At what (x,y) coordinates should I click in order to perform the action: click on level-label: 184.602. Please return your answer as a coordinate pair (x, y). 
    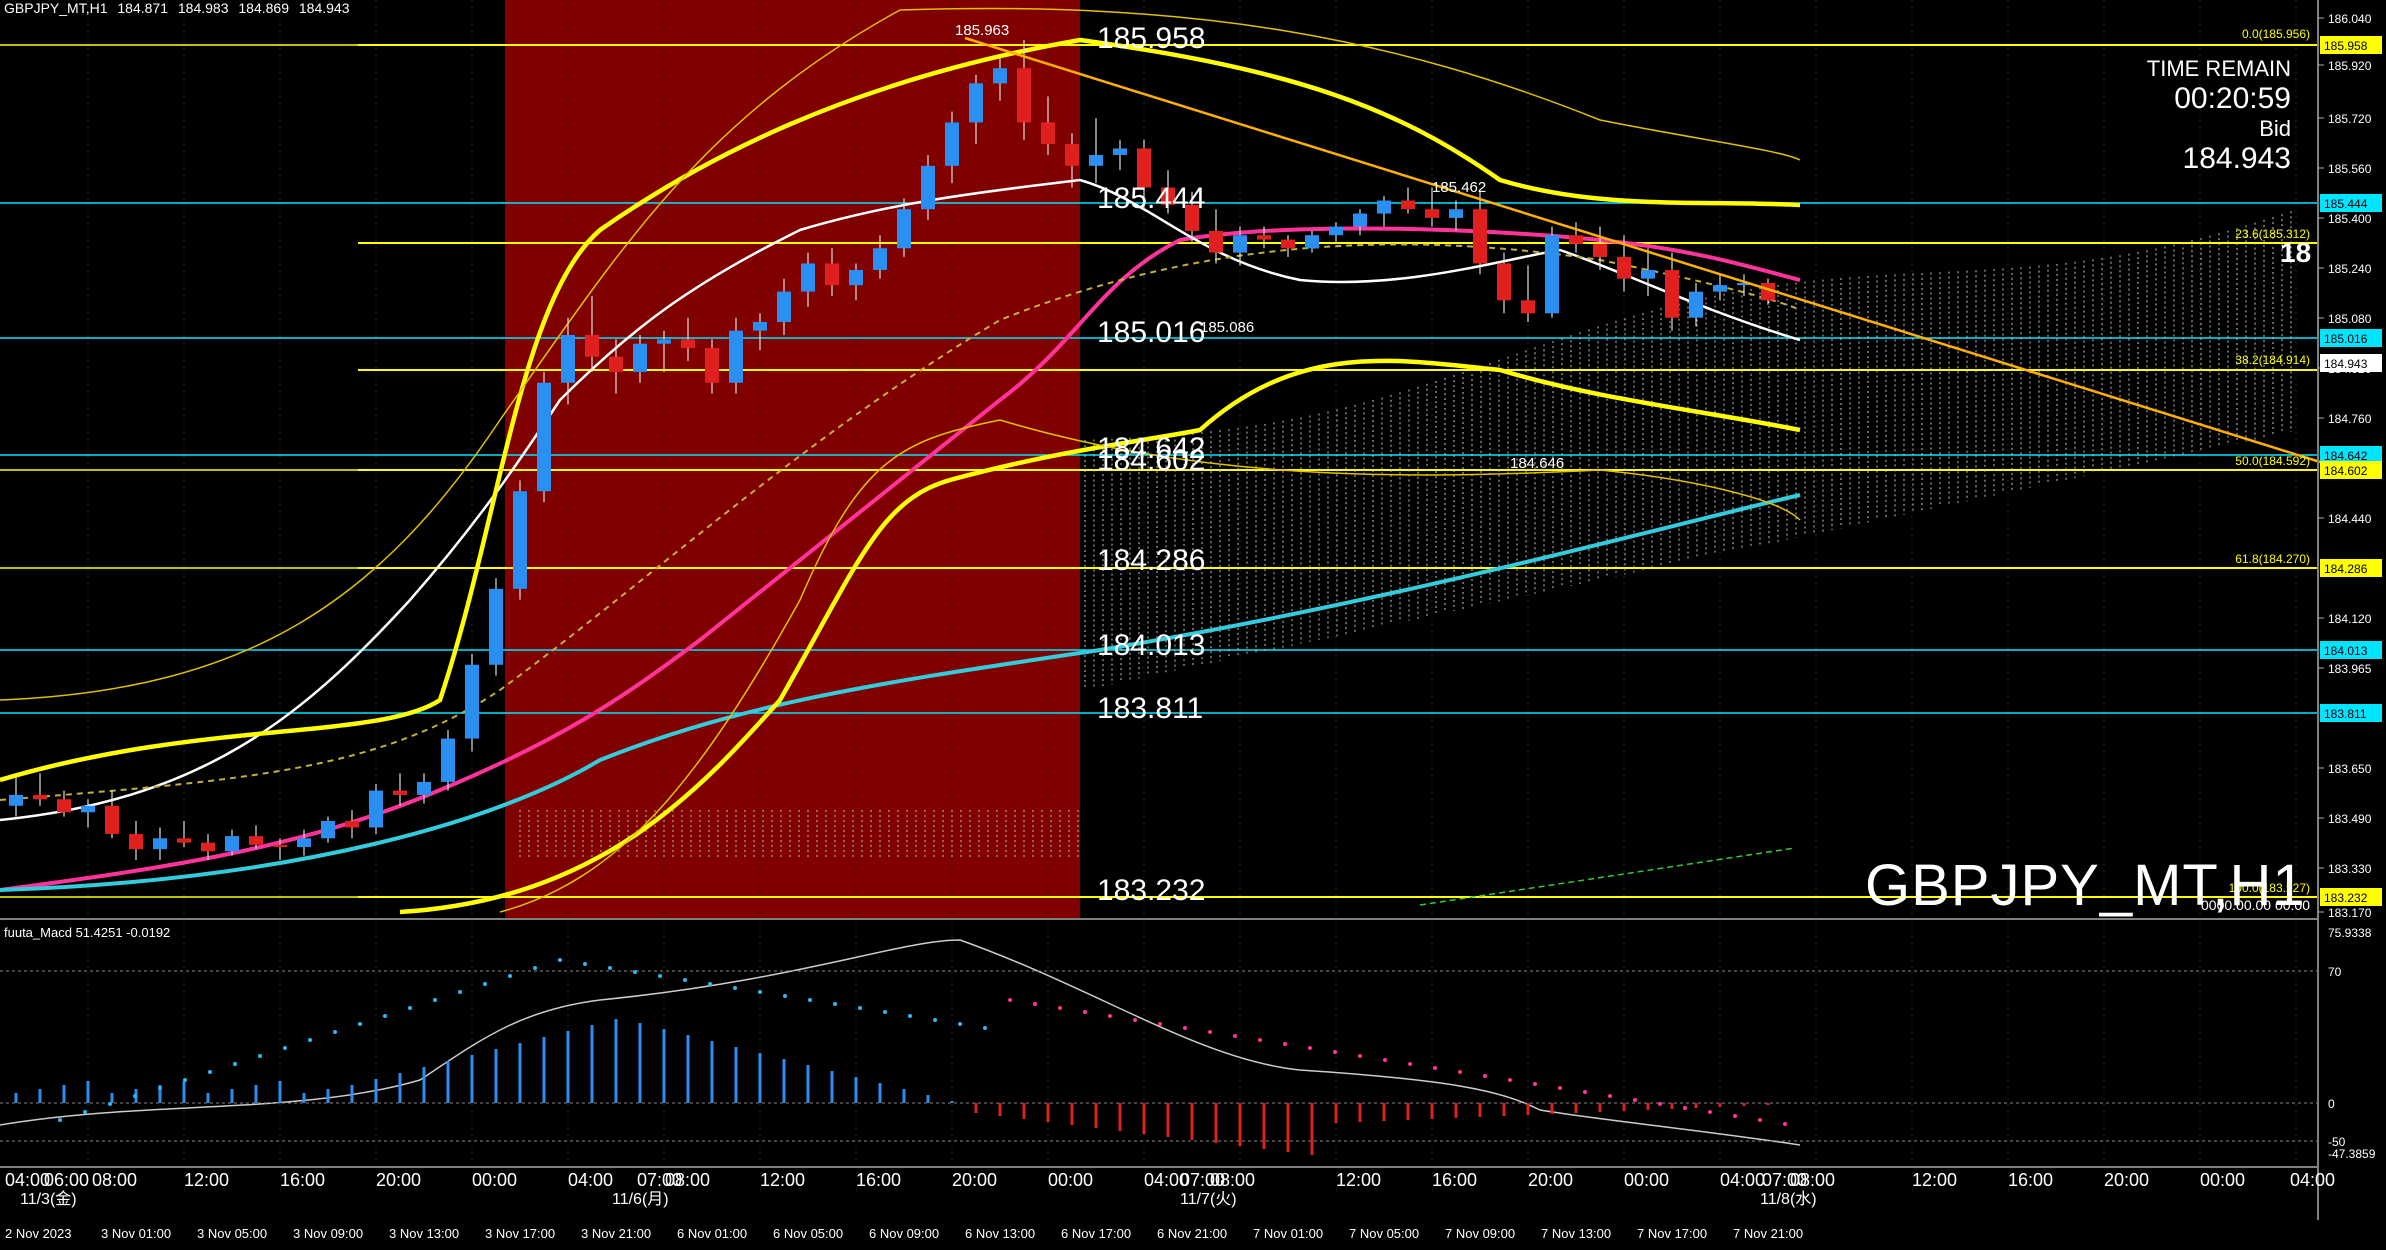
    Looking at the image, I should click on (1151, 460).